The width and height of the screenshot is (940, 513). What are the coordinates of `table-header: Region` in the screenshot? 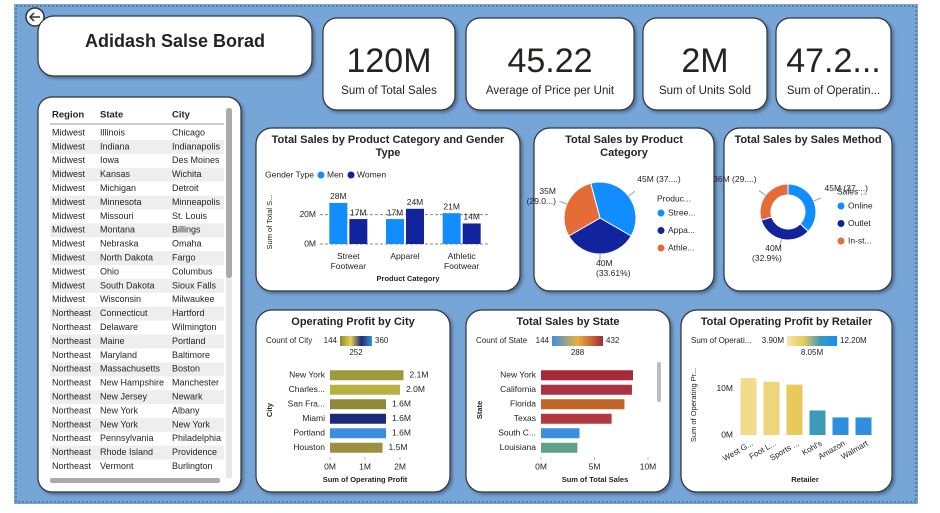 It's located at (68, 115).